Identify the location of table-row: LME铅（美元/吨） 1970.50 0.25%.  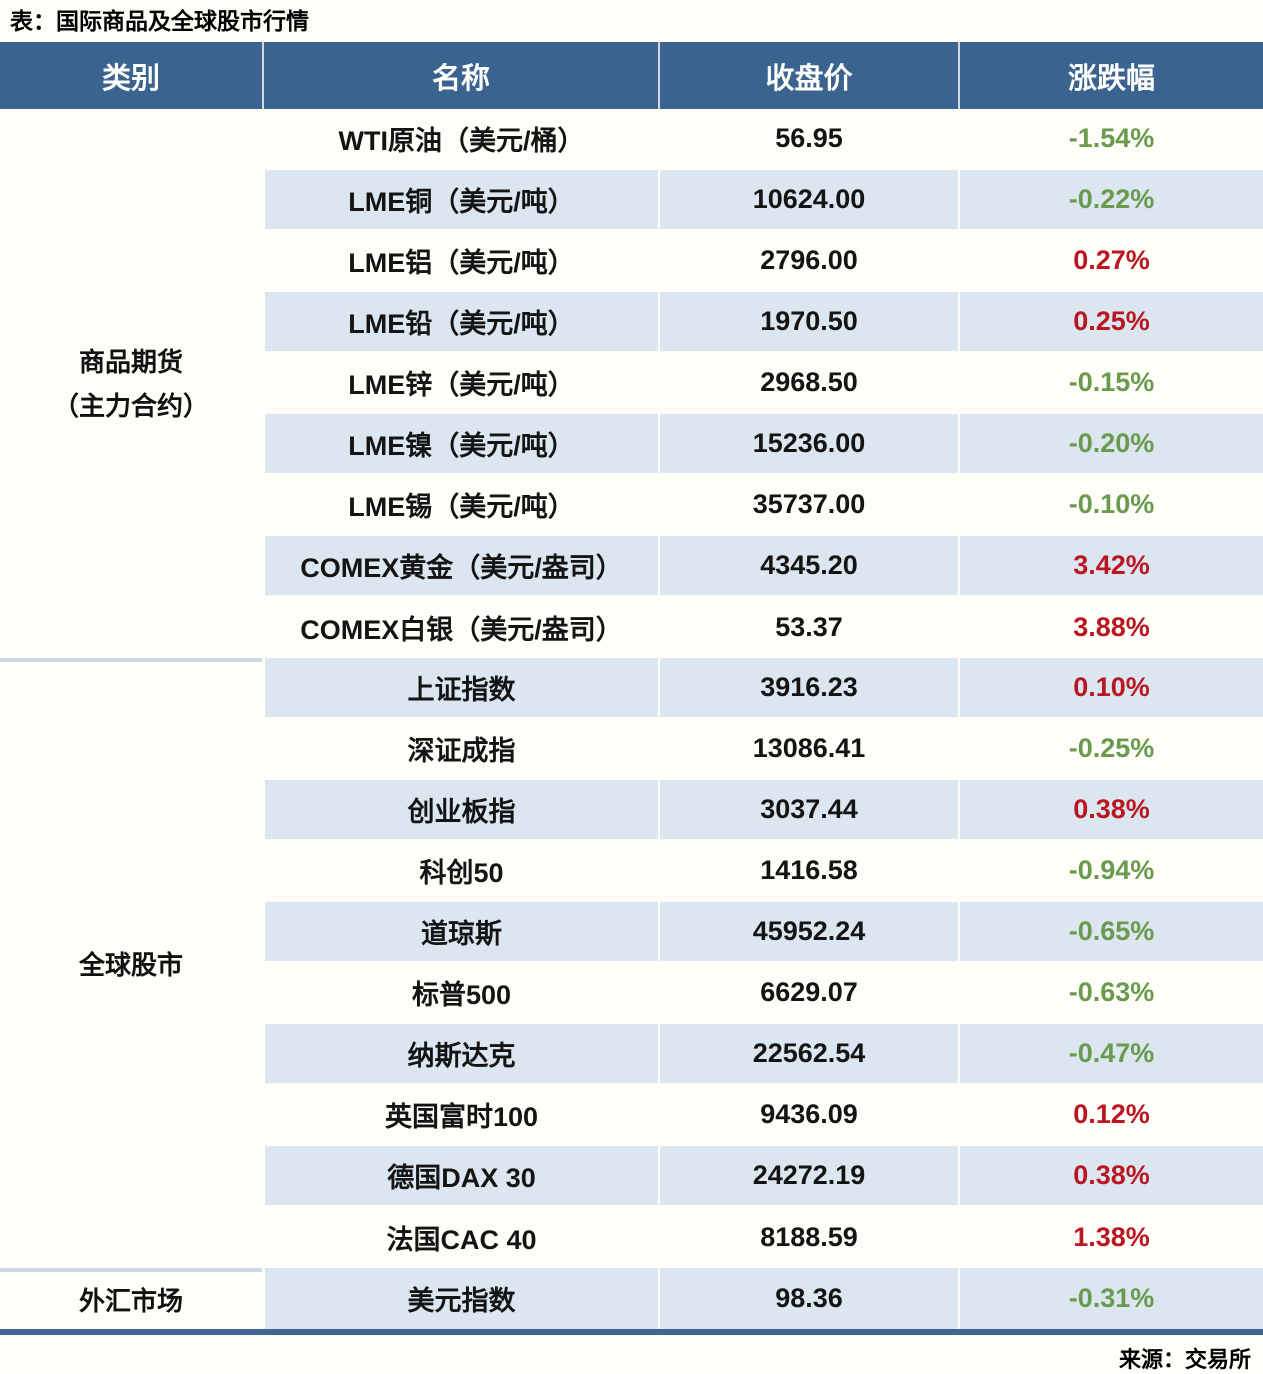
(764, 322).